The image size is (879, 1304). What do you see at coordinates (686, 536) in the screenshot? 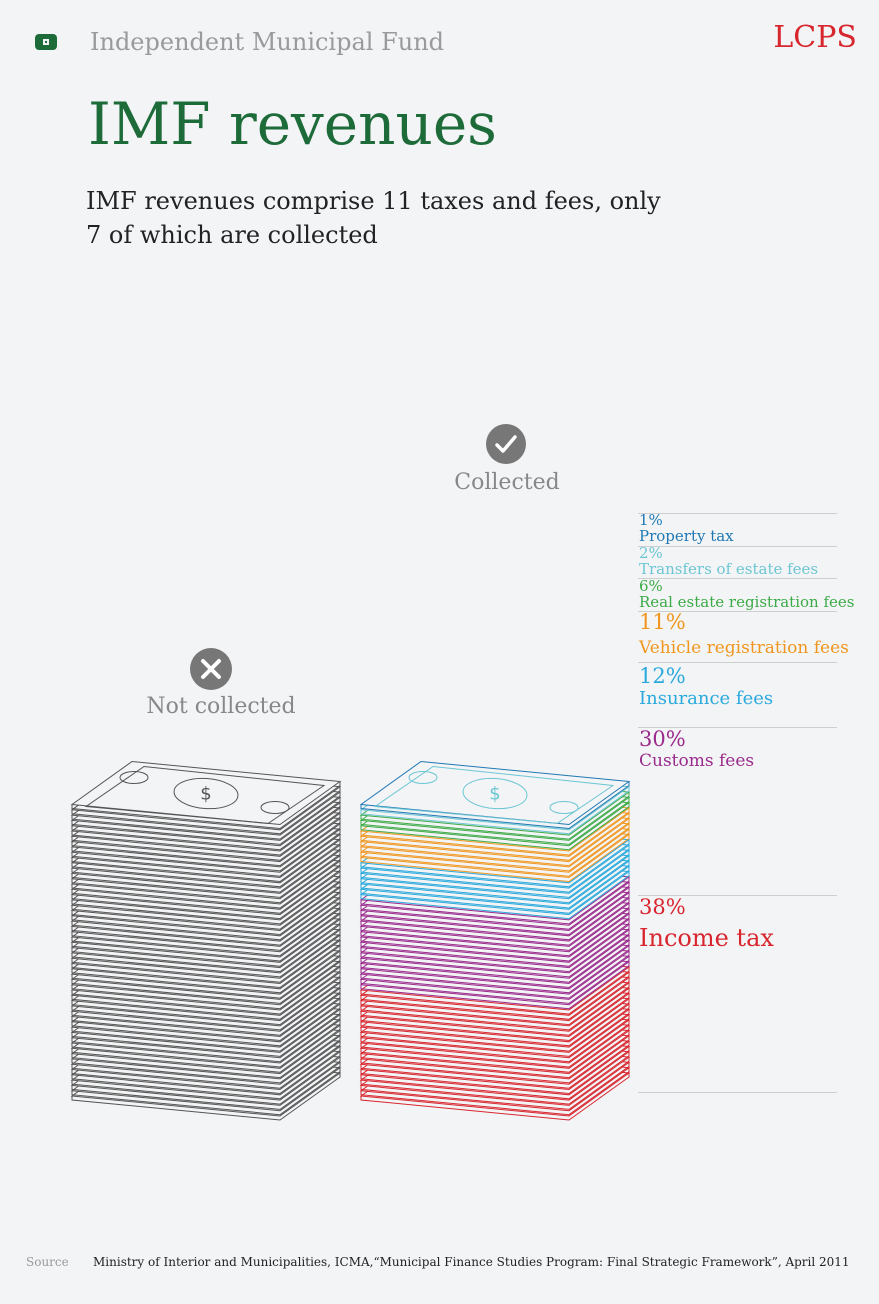
I see `legend-series-name: Property tax` at bounding box center [686, 536].